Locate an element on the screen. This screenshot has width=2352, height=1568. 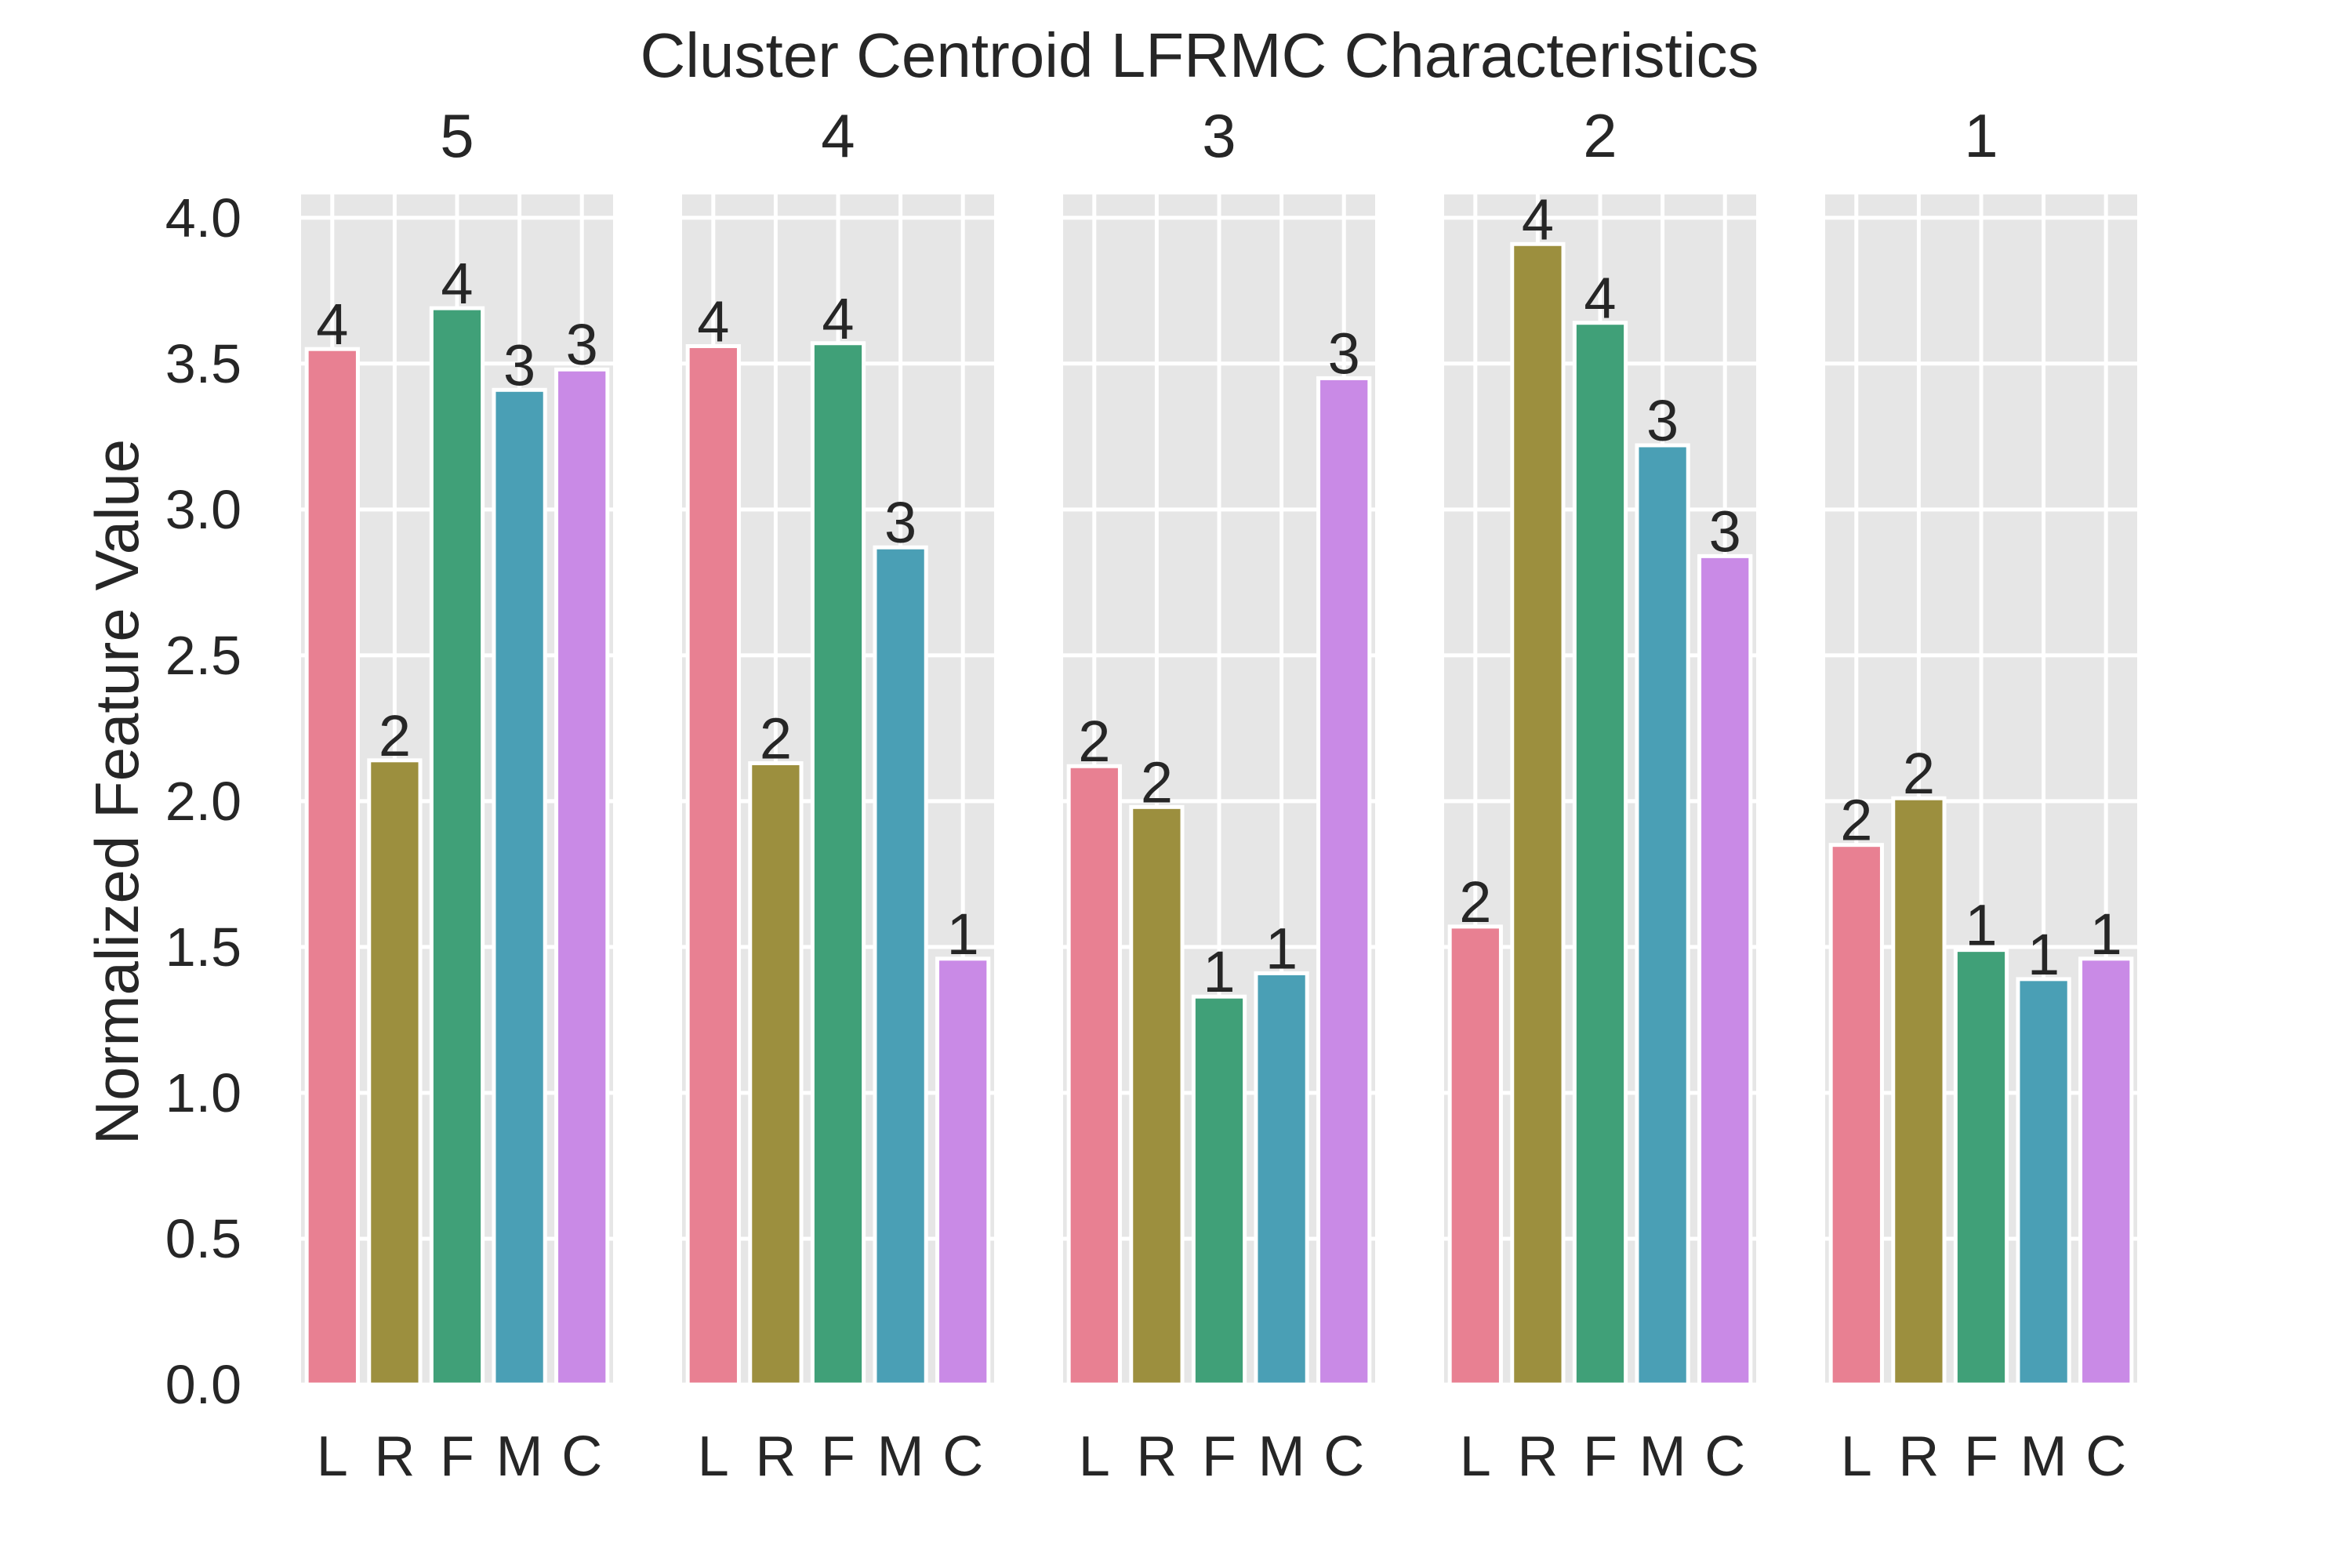
y-tick-label: 3.0 is located at coordinates (203, 509).